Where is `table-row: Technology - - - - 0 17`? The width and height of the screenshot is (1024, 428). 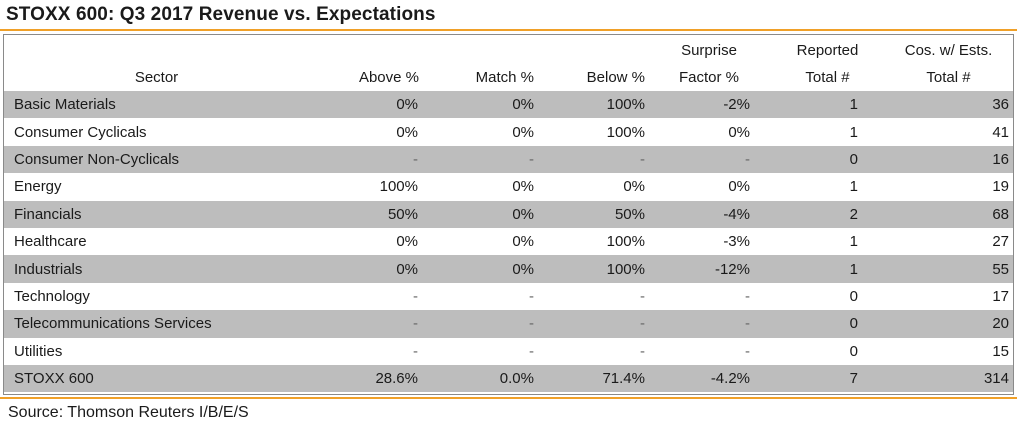 table-row: Technology - - - - 0 17 is located at coordinates (508, 296).